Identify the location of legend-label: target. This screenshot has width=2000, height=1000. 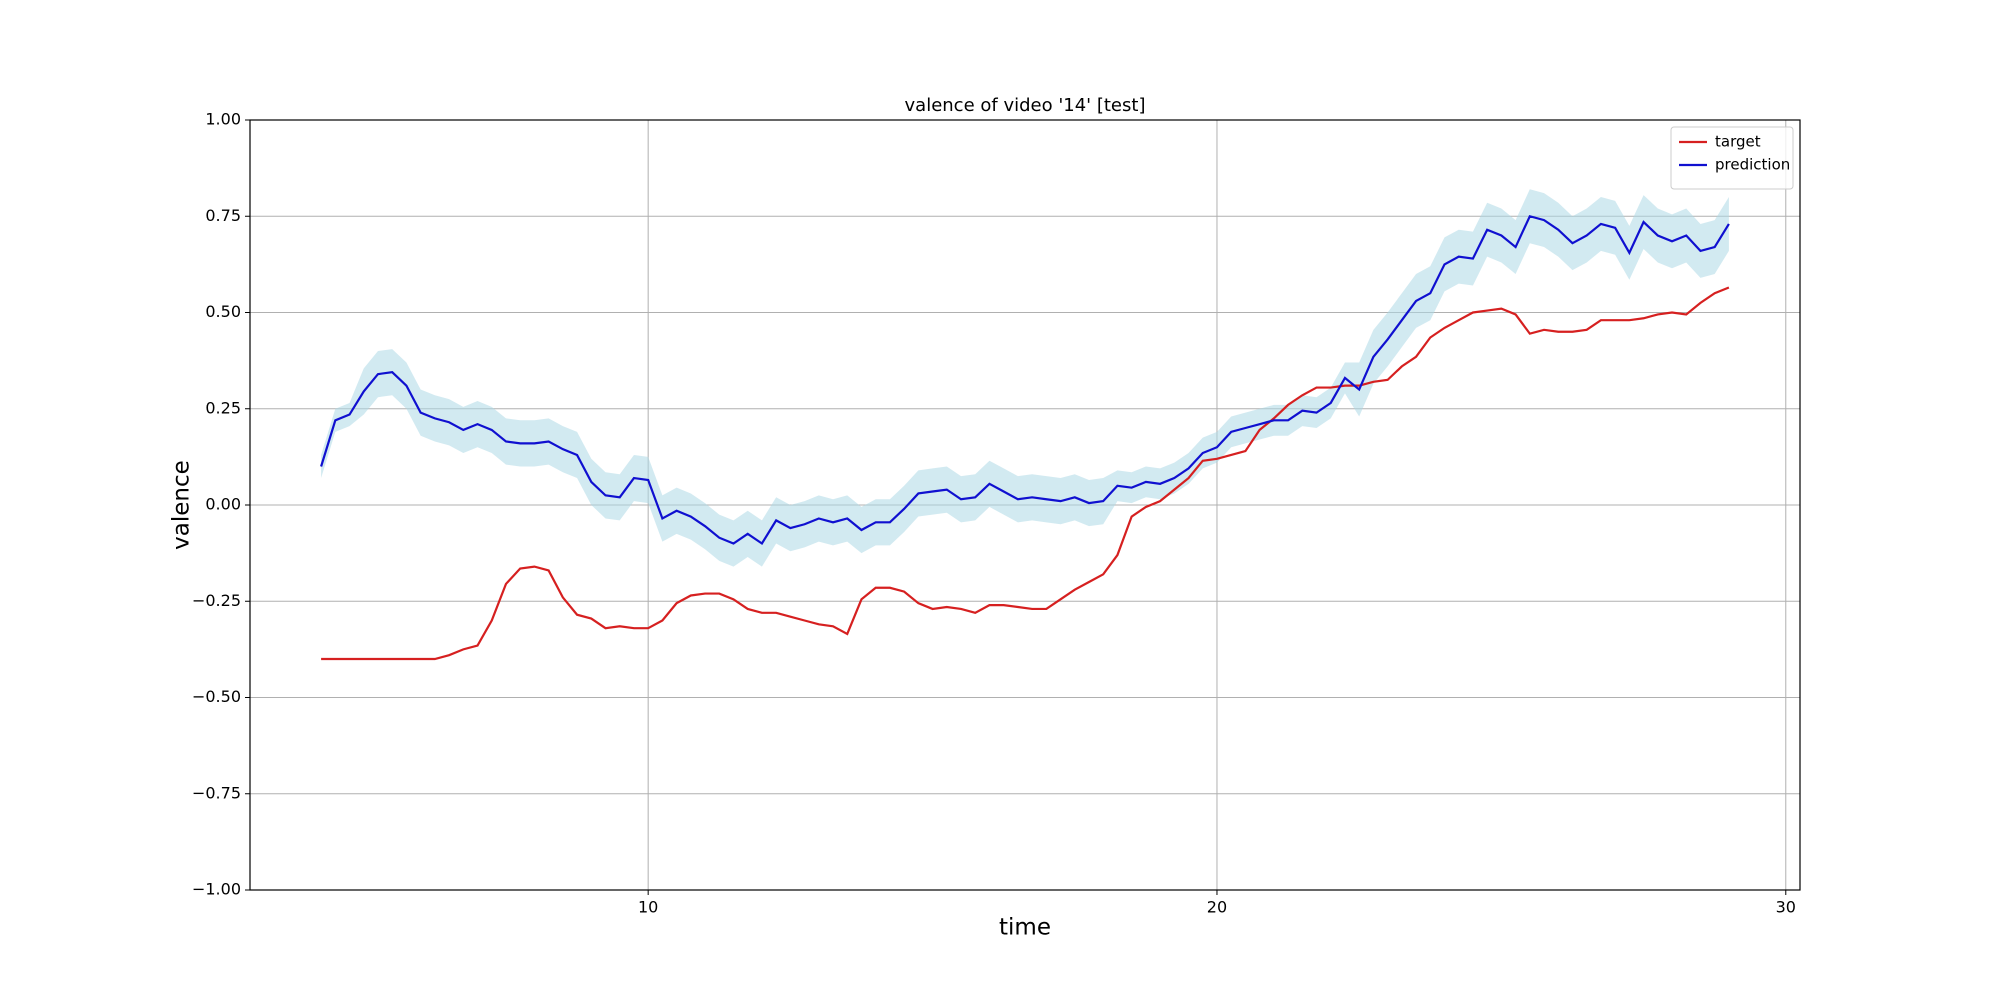
(1738, 142).